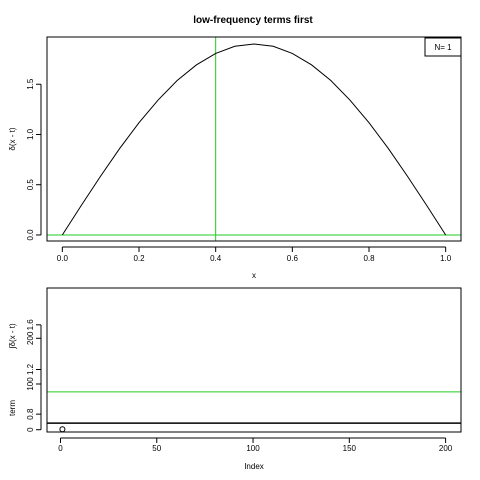 This screenshot has height=480, width=480. What do you see at coordinates (216, 258) in the screenshot?
I see `x-tick-label: 0.4` at bounding box center [216, 258].